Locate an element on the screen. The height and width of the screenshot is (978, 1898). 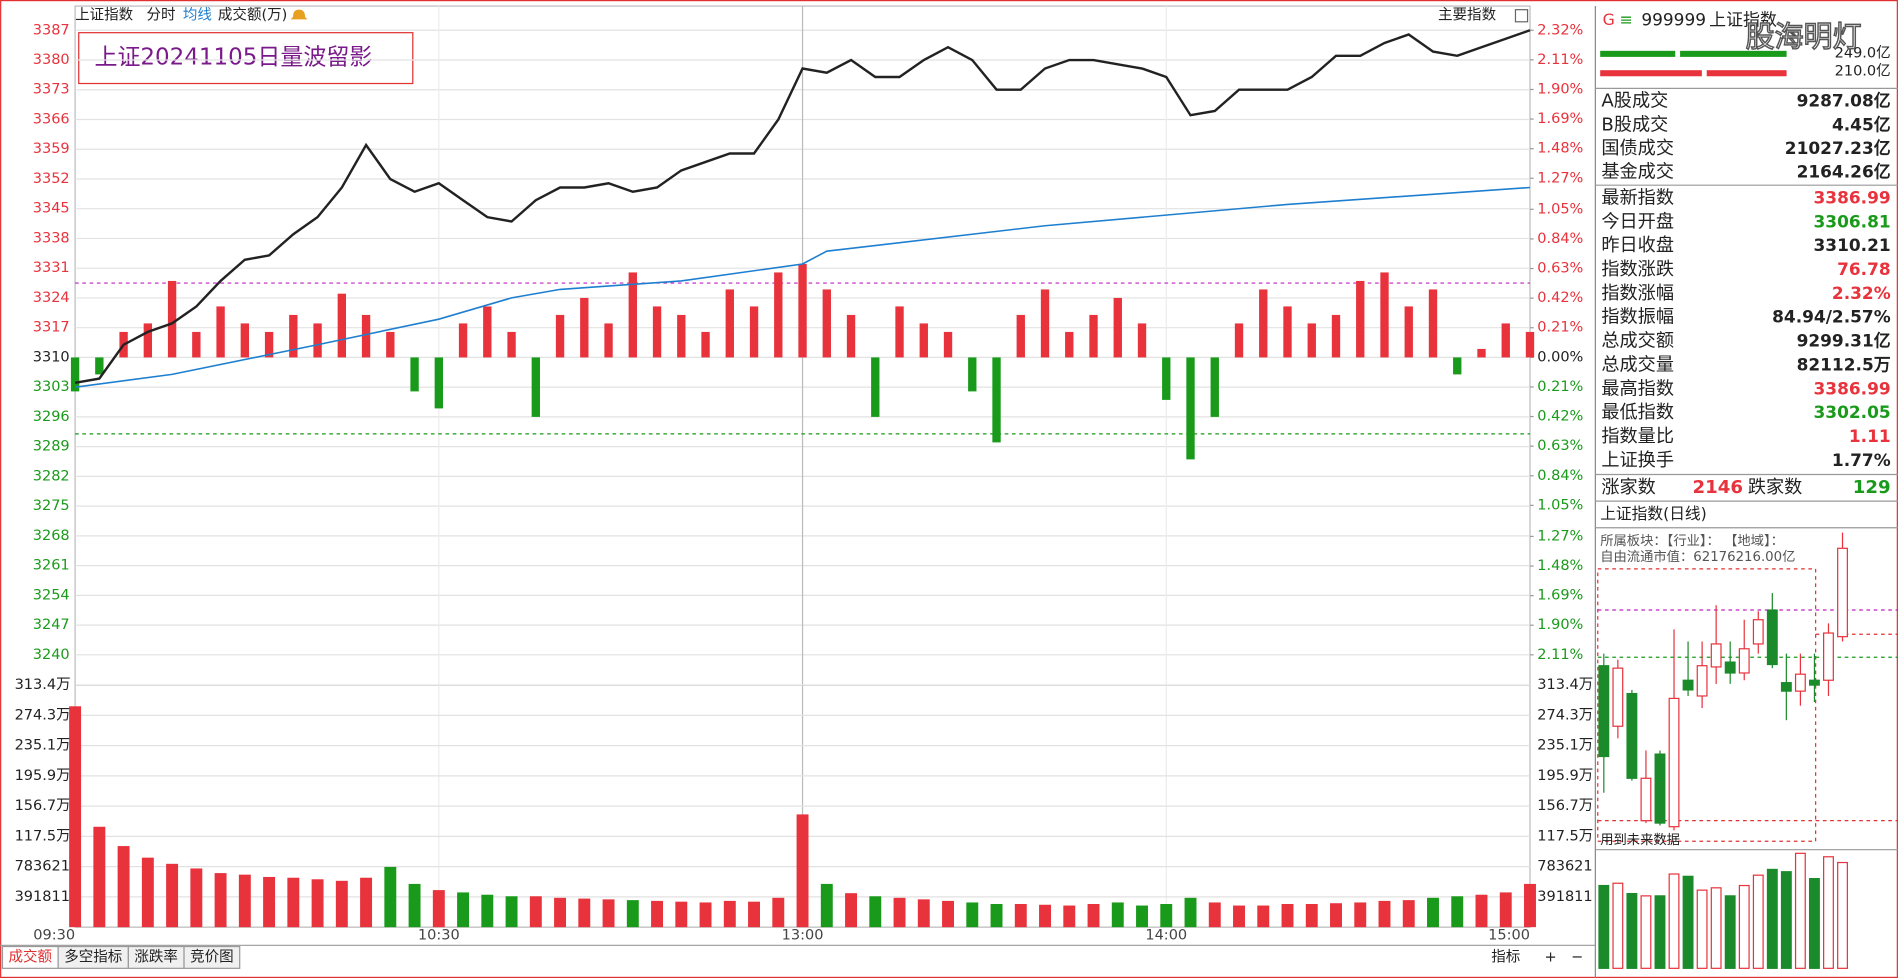
quote-label: 今日开盘 is located at coordinates (1637, 221).